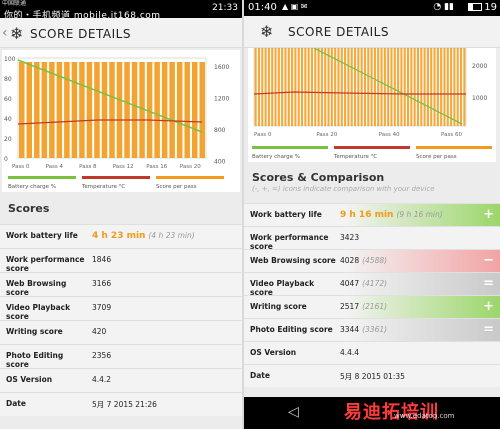  I want to click on x-axis-tick: Pass 4, so click(55, 167).